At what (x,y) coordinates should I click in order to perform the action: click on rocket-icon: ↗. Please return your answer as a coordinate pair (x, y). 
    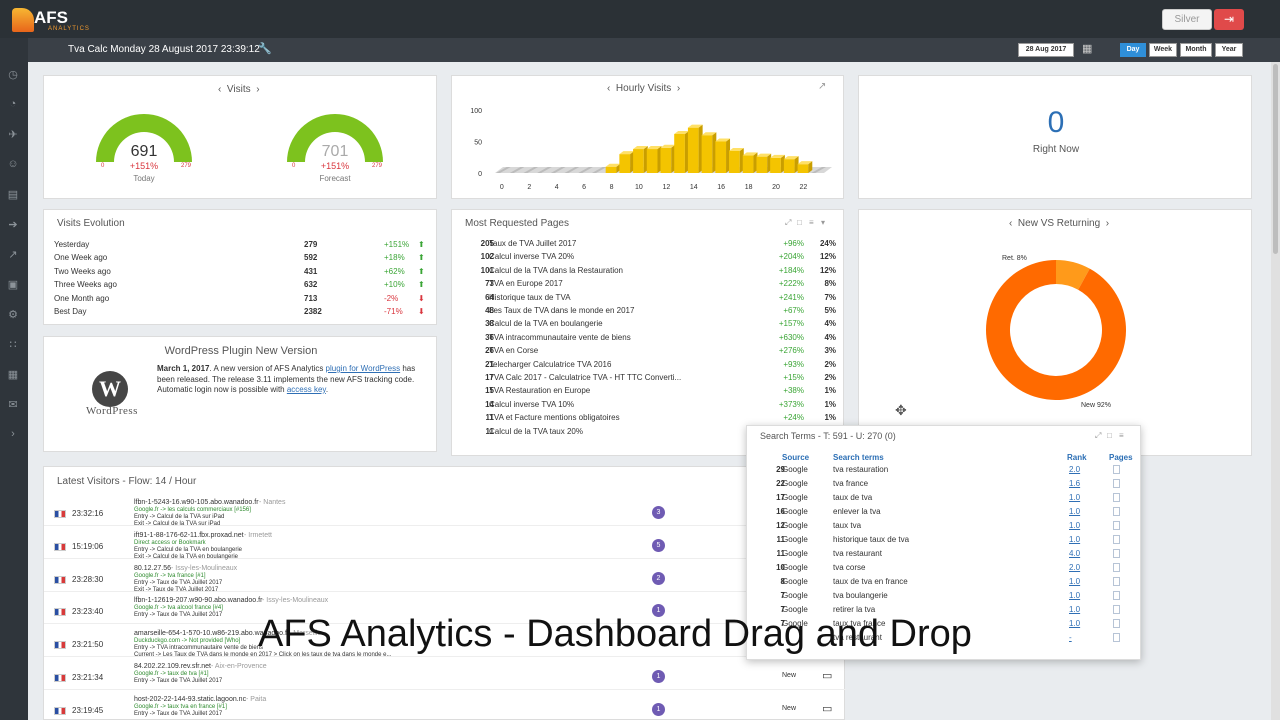
    Looking at the image, I should click on (13, 255).